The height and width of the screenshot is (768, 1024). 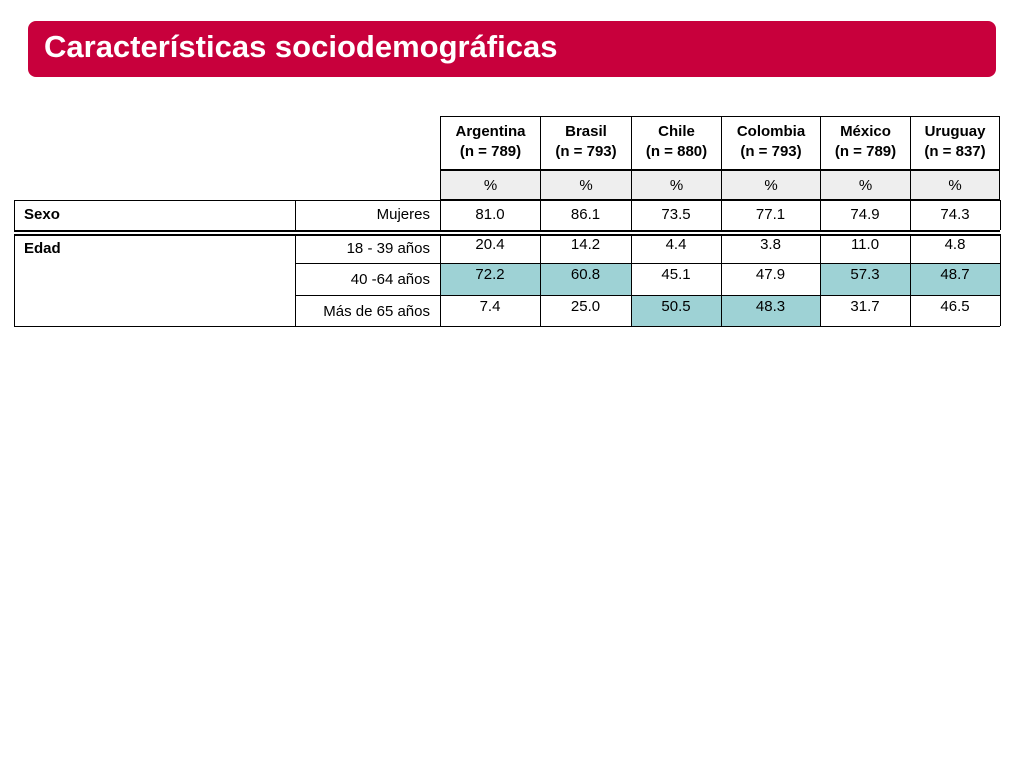 I want to click on section-label: Sexo, so click(x=42, y=214).